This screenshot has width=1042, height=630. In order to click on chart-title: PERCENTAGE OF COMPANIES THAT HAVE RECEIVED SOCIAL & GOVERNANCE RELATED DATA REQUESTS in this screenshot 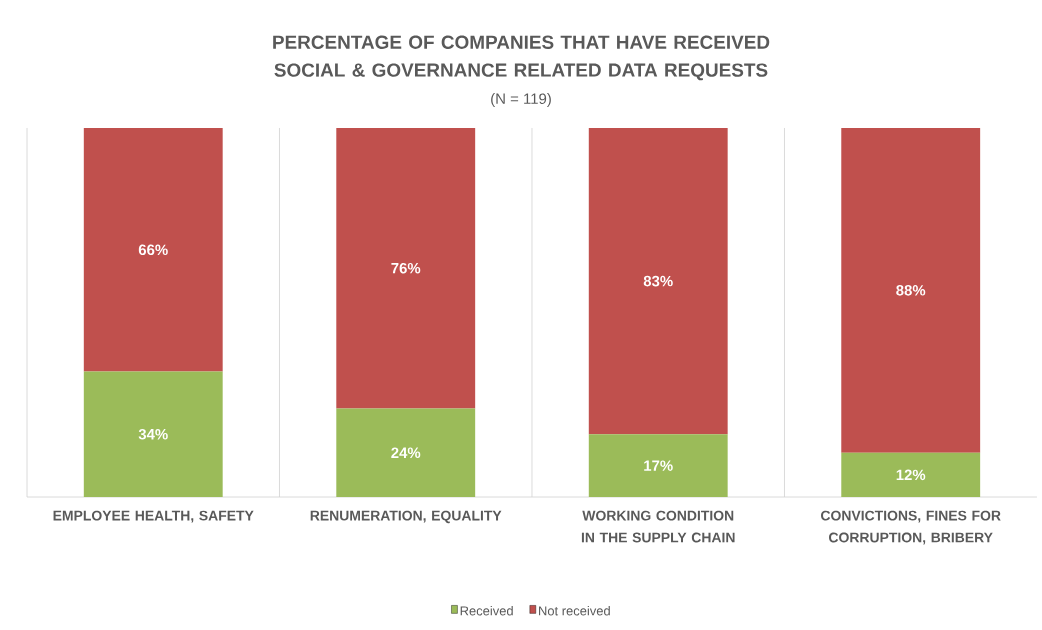, I will do `click(521, 58)`.